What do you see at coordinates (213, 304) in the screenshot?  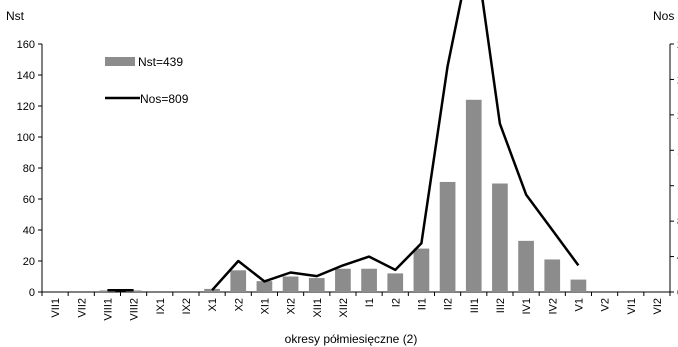 I see `x-tick-label: X1` at bounding box center [213, 304].